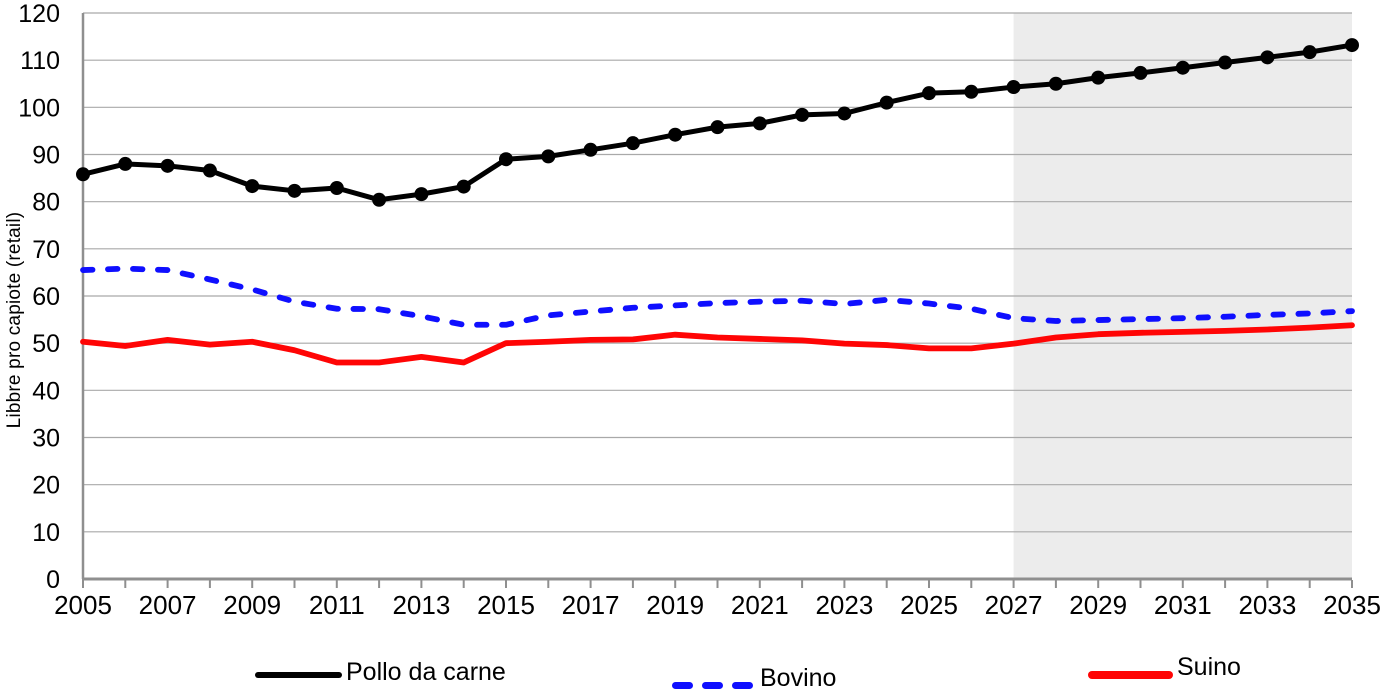 The height and width of the screenshot is (700, 1400). What do you see at coordinates (14, 320) in the screenshot?
I see `y-axis-title: Libbre pro capiote (retail)` at bounding box center [14, 320].